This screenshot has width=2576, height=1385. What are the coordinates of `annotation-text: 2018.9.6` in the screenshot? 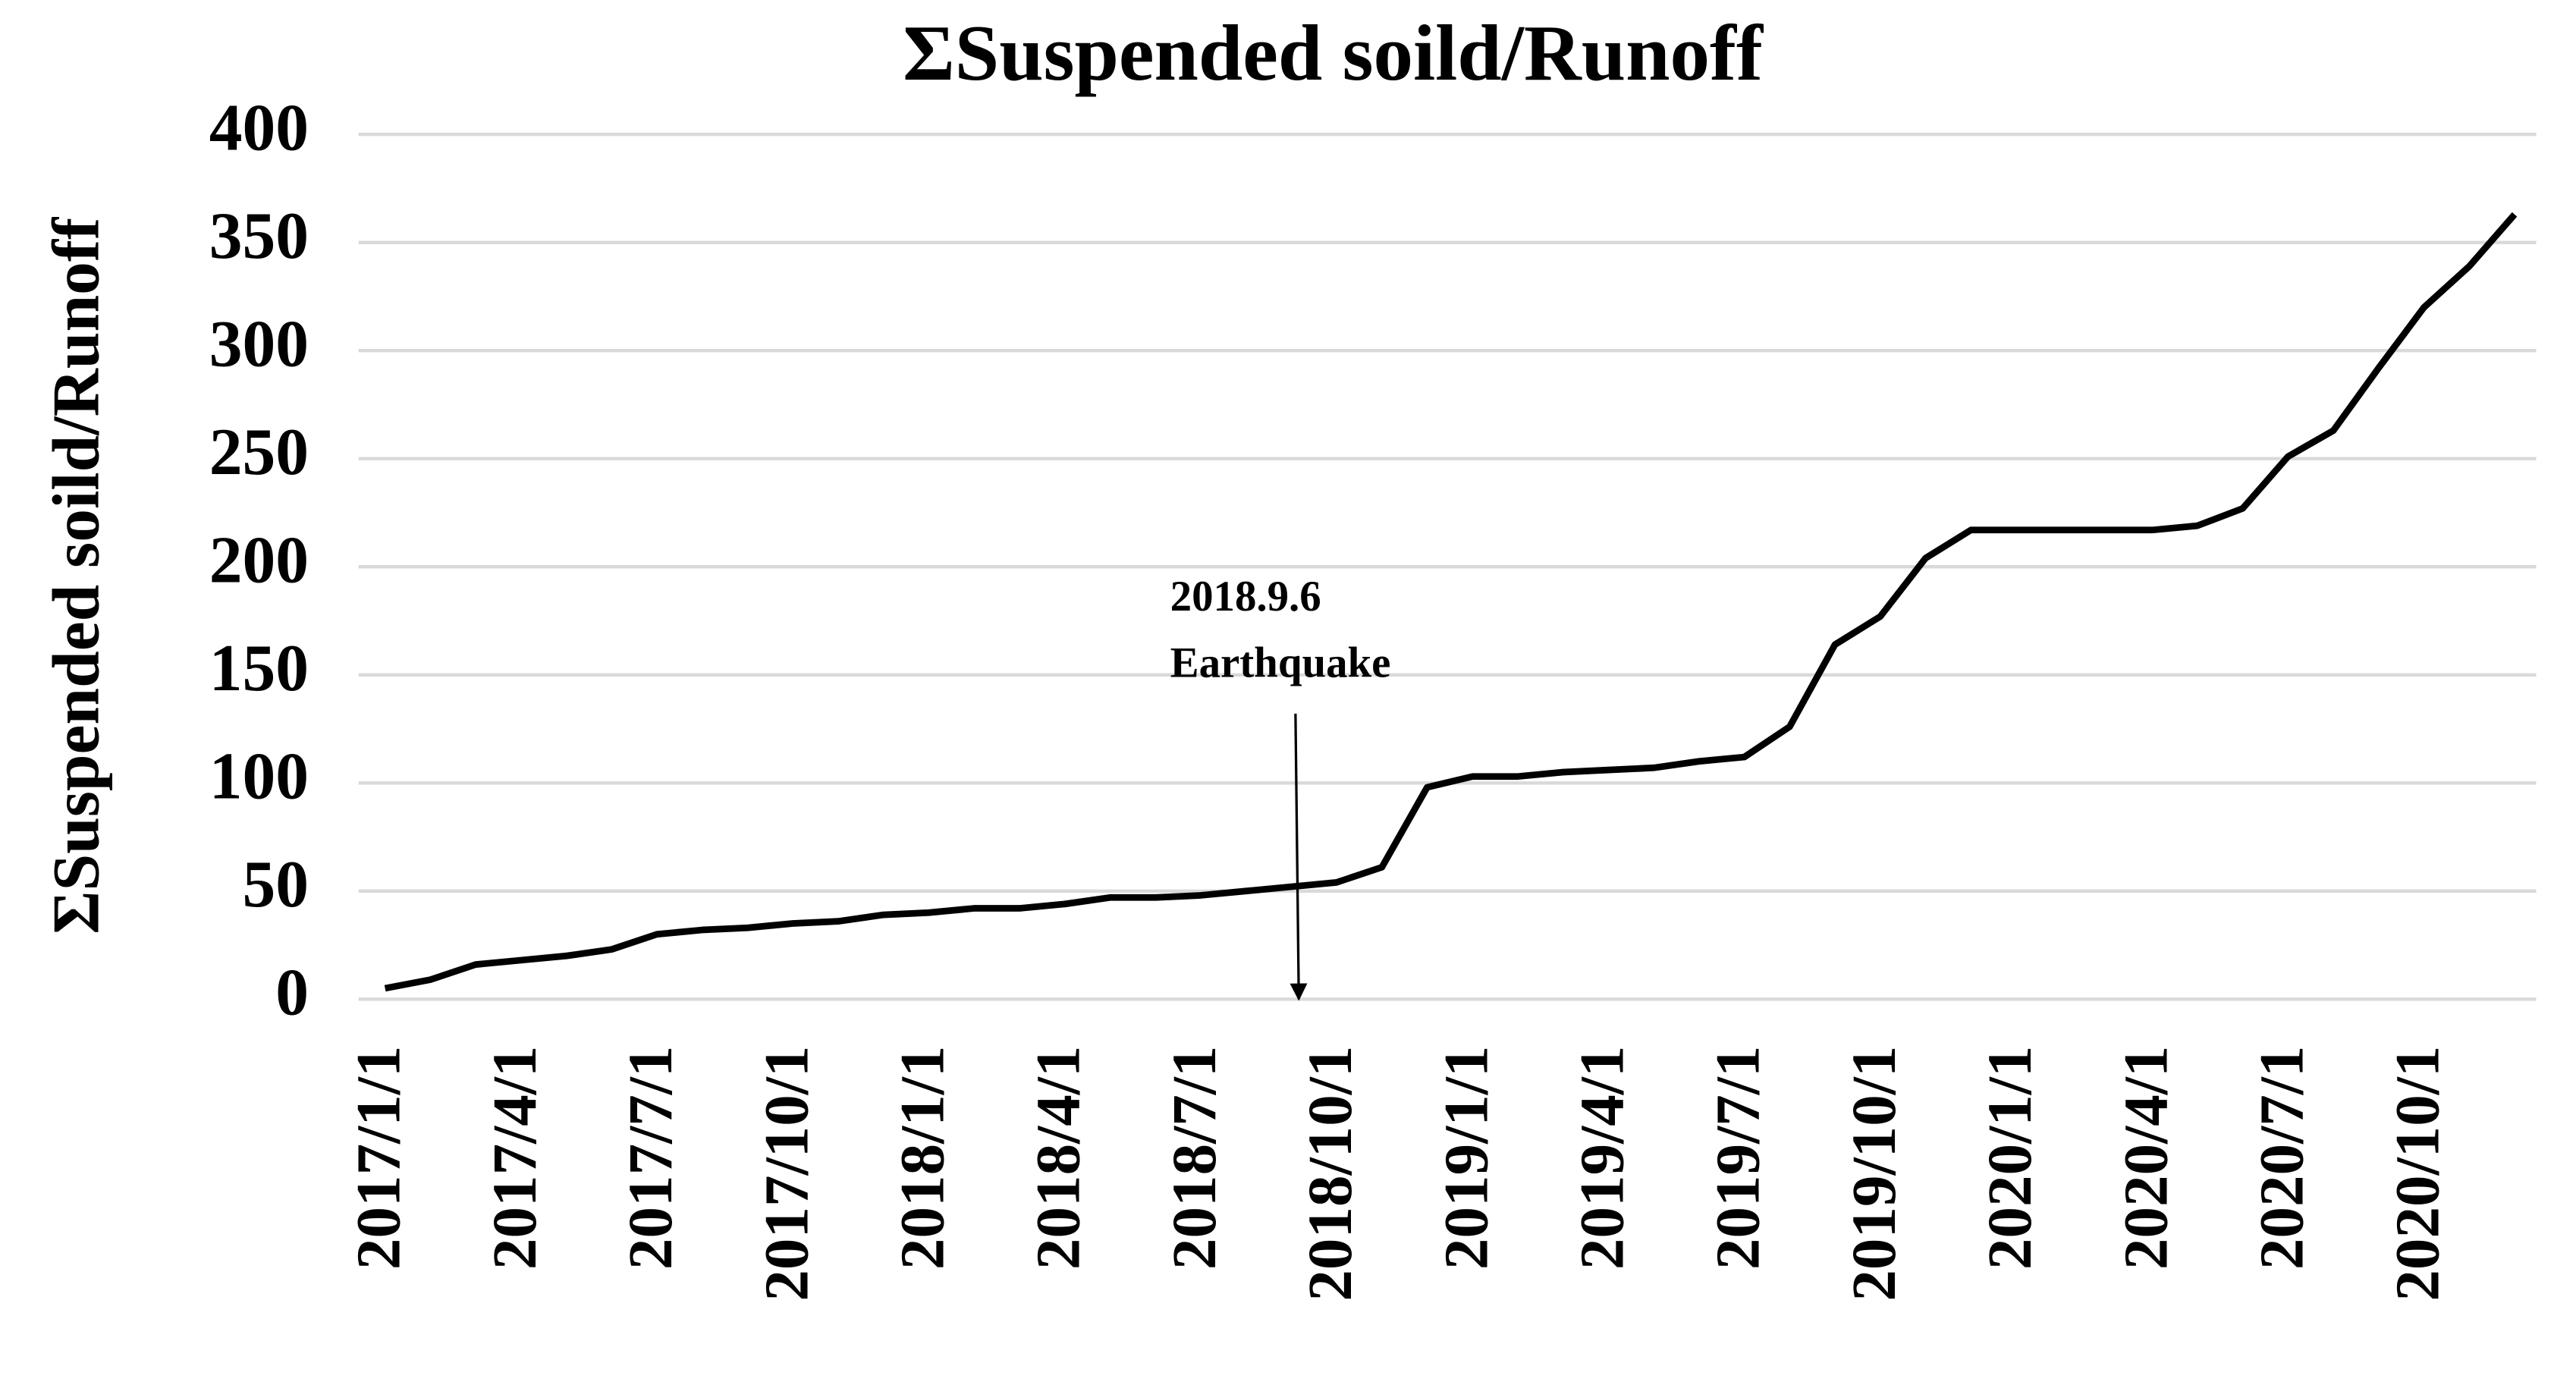 It's located at (1245, 596).